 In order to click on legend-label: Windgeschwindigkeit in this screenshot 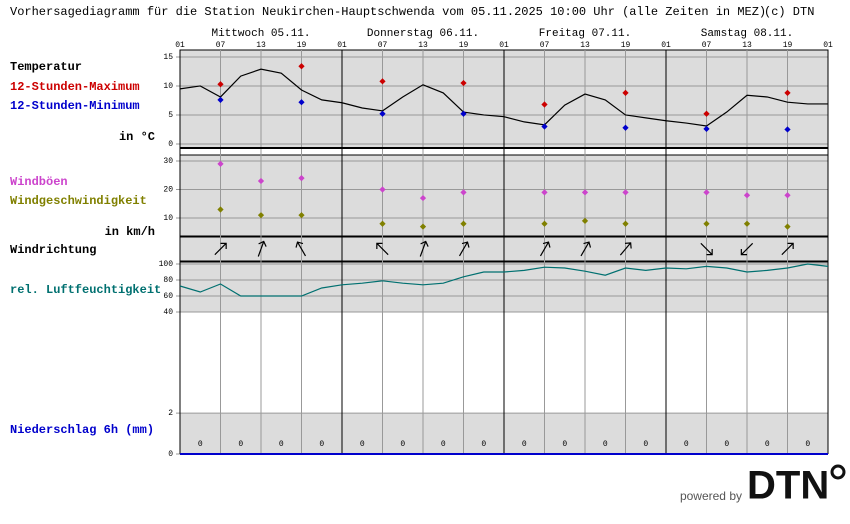, I will do `click(78, 201)`.